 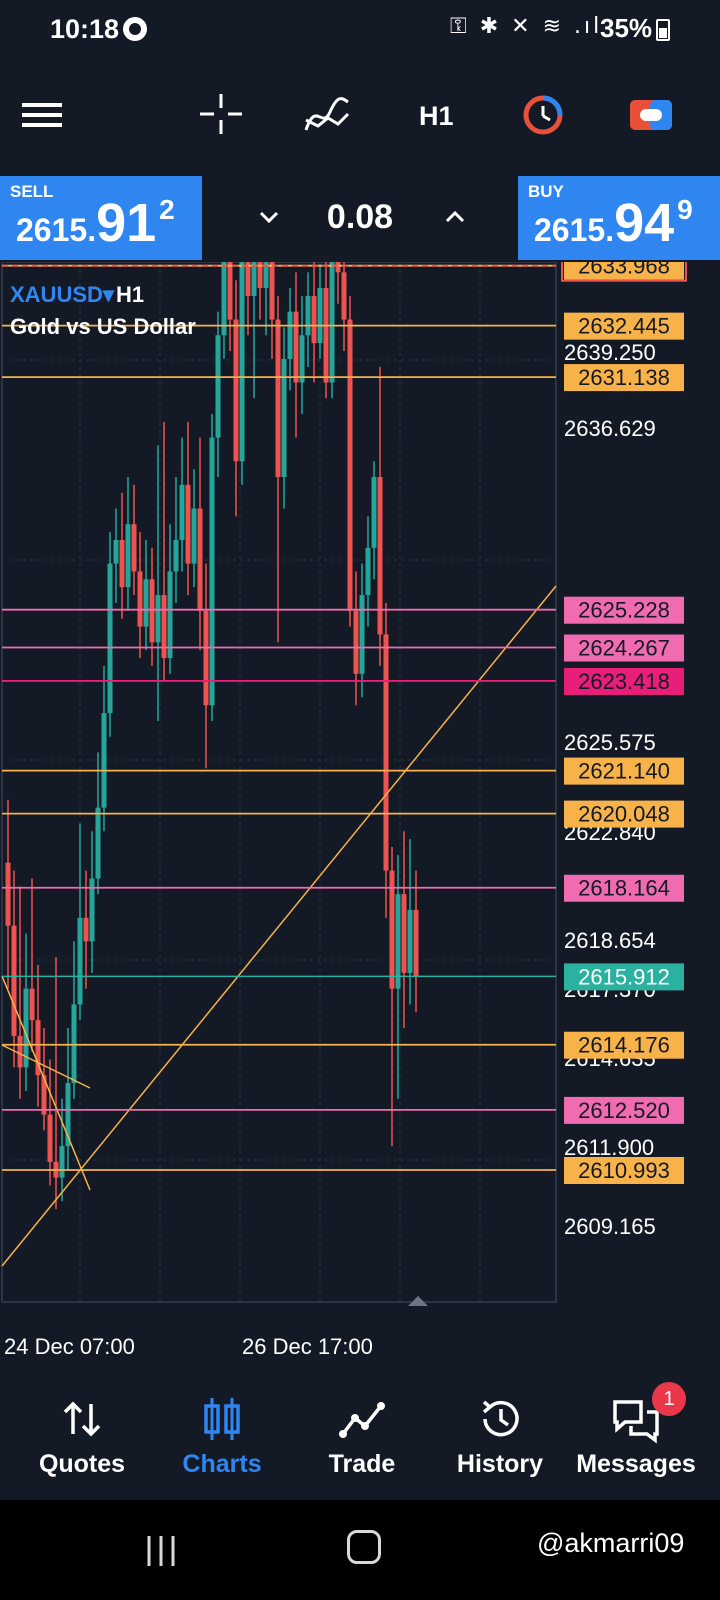 I want to click on menu-icon, so click(x=42, y=115).